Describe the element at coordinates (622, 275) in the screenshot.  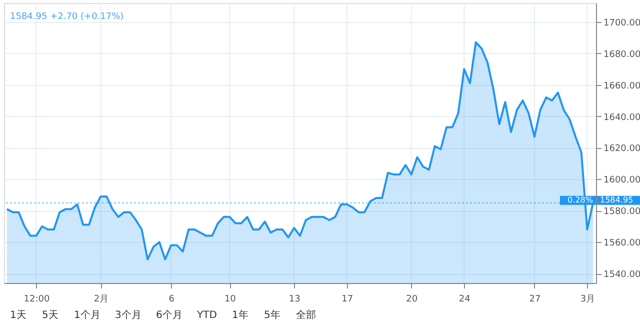
I see `y-tick-label: 1540.00` at that location.